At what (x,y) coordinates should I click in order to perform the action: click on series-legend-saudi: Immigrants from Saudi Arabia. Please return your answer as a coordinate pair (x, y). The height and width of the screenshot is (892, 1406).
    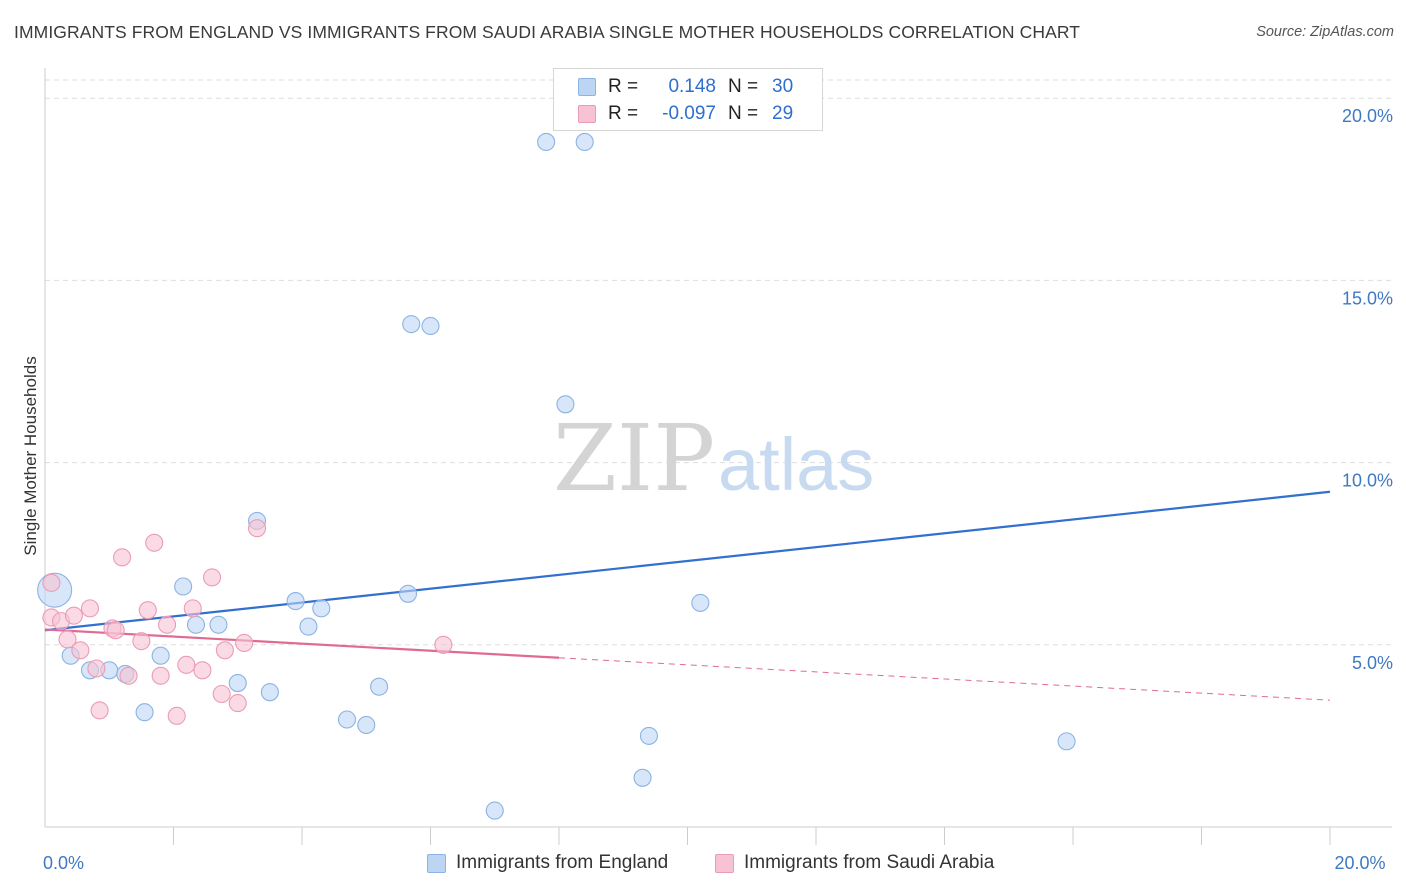
    Looking at the image, I should click on (854, 863).